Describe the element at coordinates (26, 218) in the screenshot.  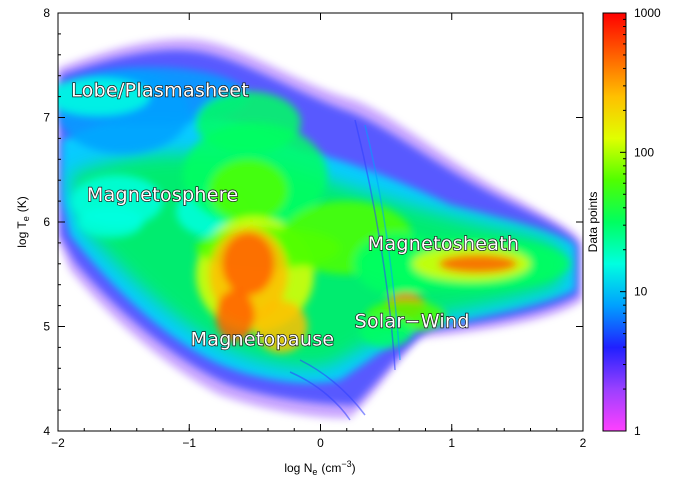
I see `y-axis-label-sub: e` at that location.